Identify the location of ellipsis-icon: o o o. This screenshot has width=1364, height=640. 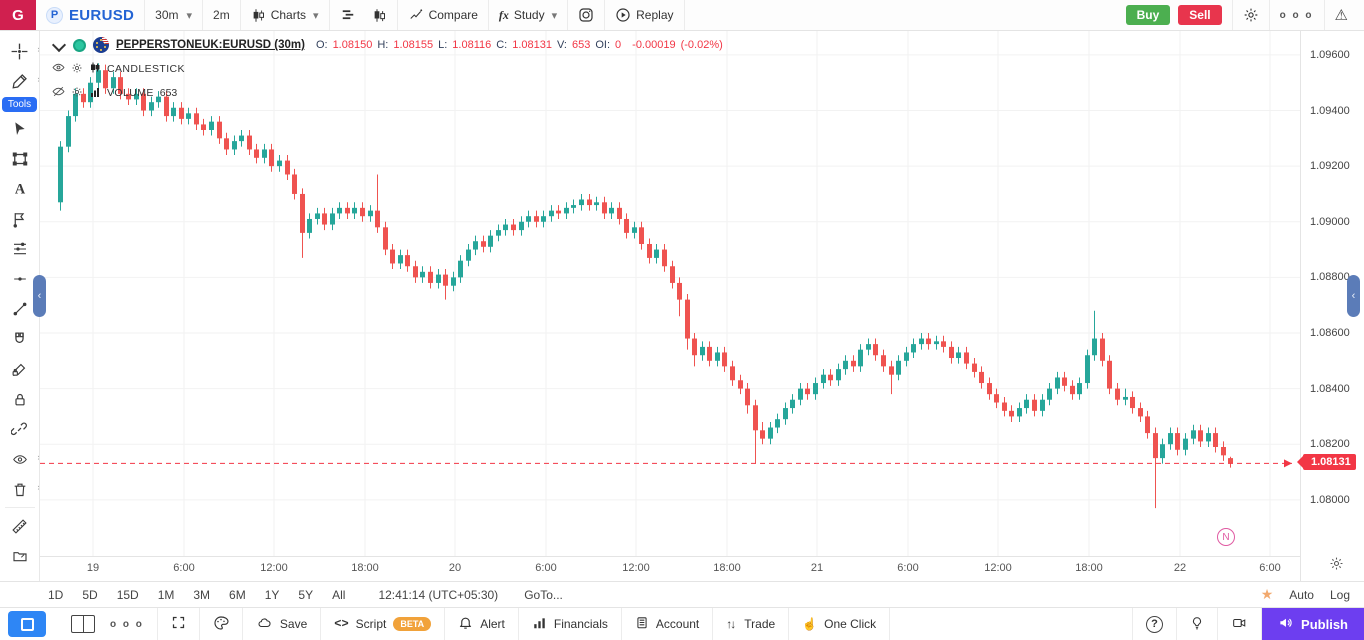
(1296, 15).